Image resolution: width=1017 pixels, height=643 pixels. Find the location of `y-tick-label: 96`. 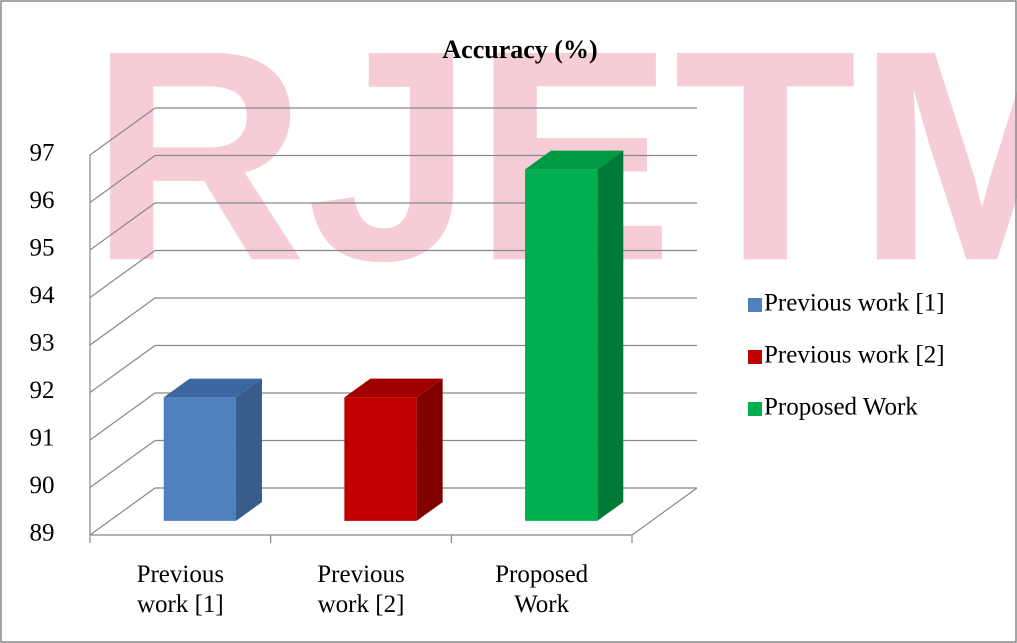

y-tick-label: 96 is located at coordinates (42, 200).